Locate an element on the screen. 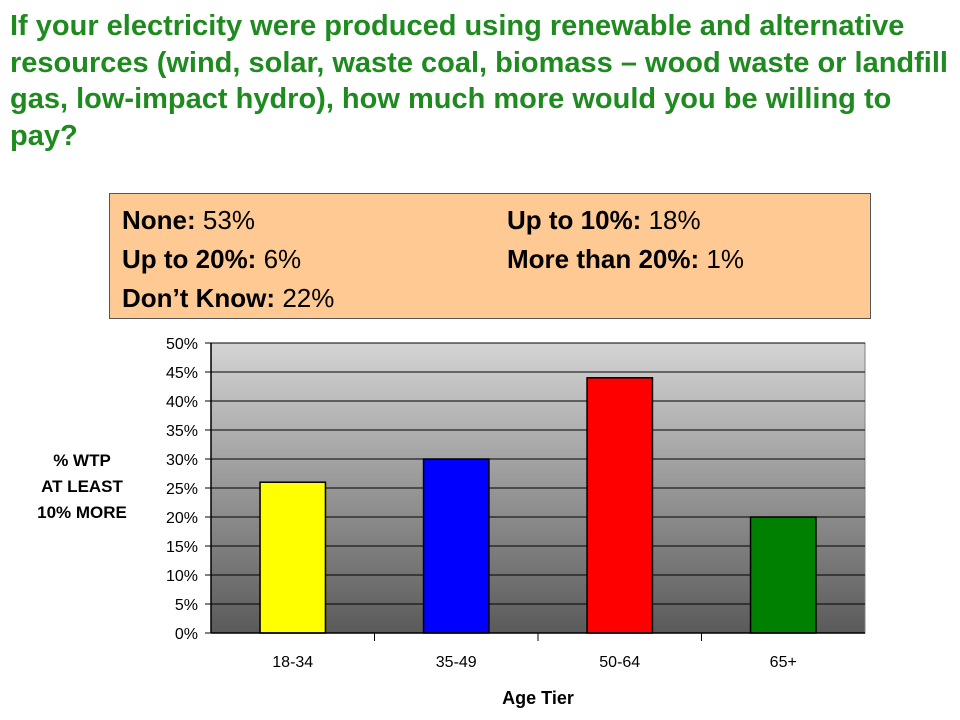 The width and height of the screenshot is (960, 720). y-axis-title: % WTP AT LEAST 10% MORE is located at coordinates (82, 487).